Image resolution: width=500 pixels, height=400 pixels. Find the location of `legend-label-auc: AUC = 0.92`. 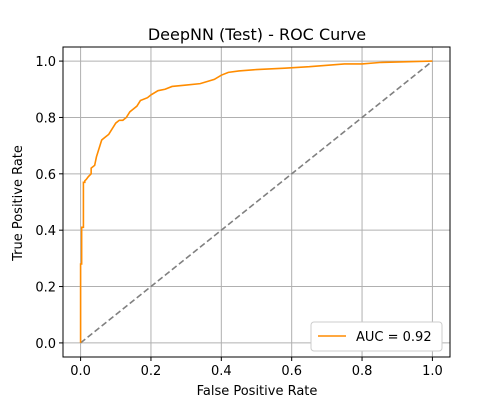

legend-label-auc: AUC = 0.92 is located at coordinates (394, 337).